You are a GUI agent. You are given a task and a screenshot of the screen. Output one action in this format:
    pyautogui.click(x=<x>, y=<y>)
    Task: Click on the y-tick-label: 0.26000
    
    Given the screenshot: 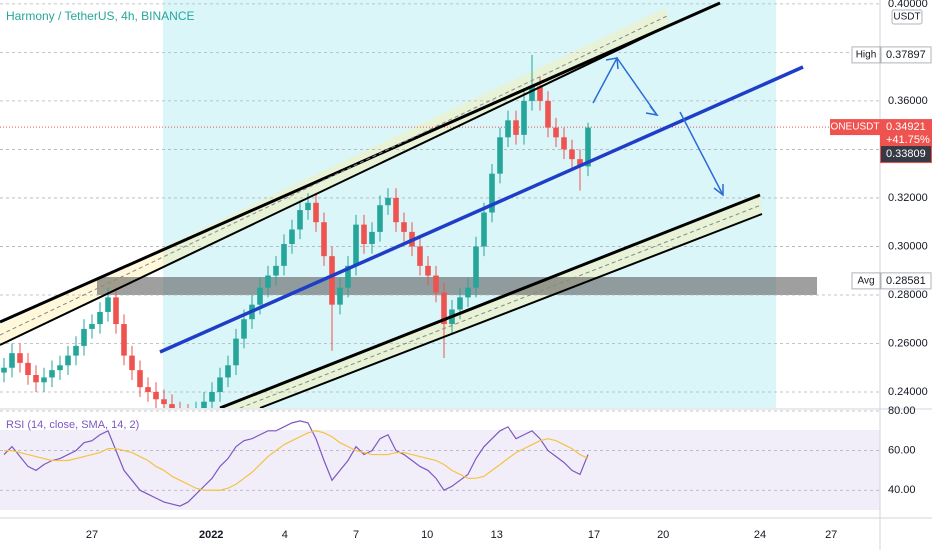 What is the action you would take?
    pyautogui.click(x=908, y=343)
    